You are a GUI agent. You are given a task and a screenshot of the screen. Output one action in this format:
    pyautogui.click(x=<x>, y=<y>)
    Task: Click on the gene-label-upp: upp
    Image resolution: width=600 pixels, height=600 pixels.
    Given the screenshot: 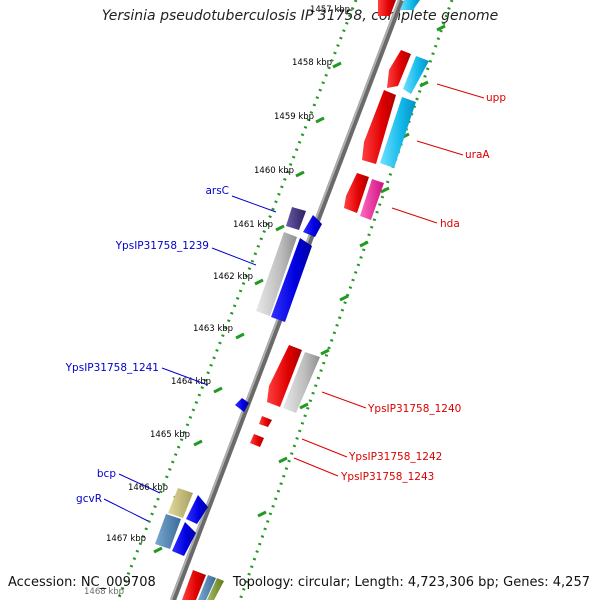 What is the action you would take?
    pyautogui.click(x=496, y=98)
    